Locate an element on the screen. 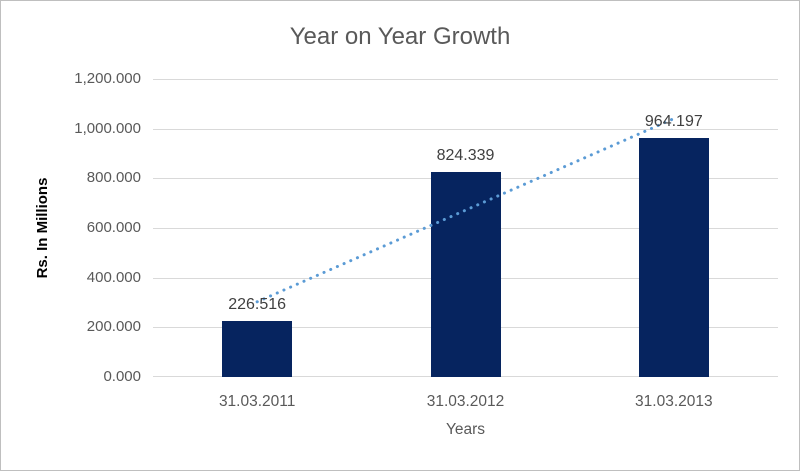 The height and width of the screenshot is (471, 800). x-tick-label: 31.03.2012 is located at coordinates (465, 401).